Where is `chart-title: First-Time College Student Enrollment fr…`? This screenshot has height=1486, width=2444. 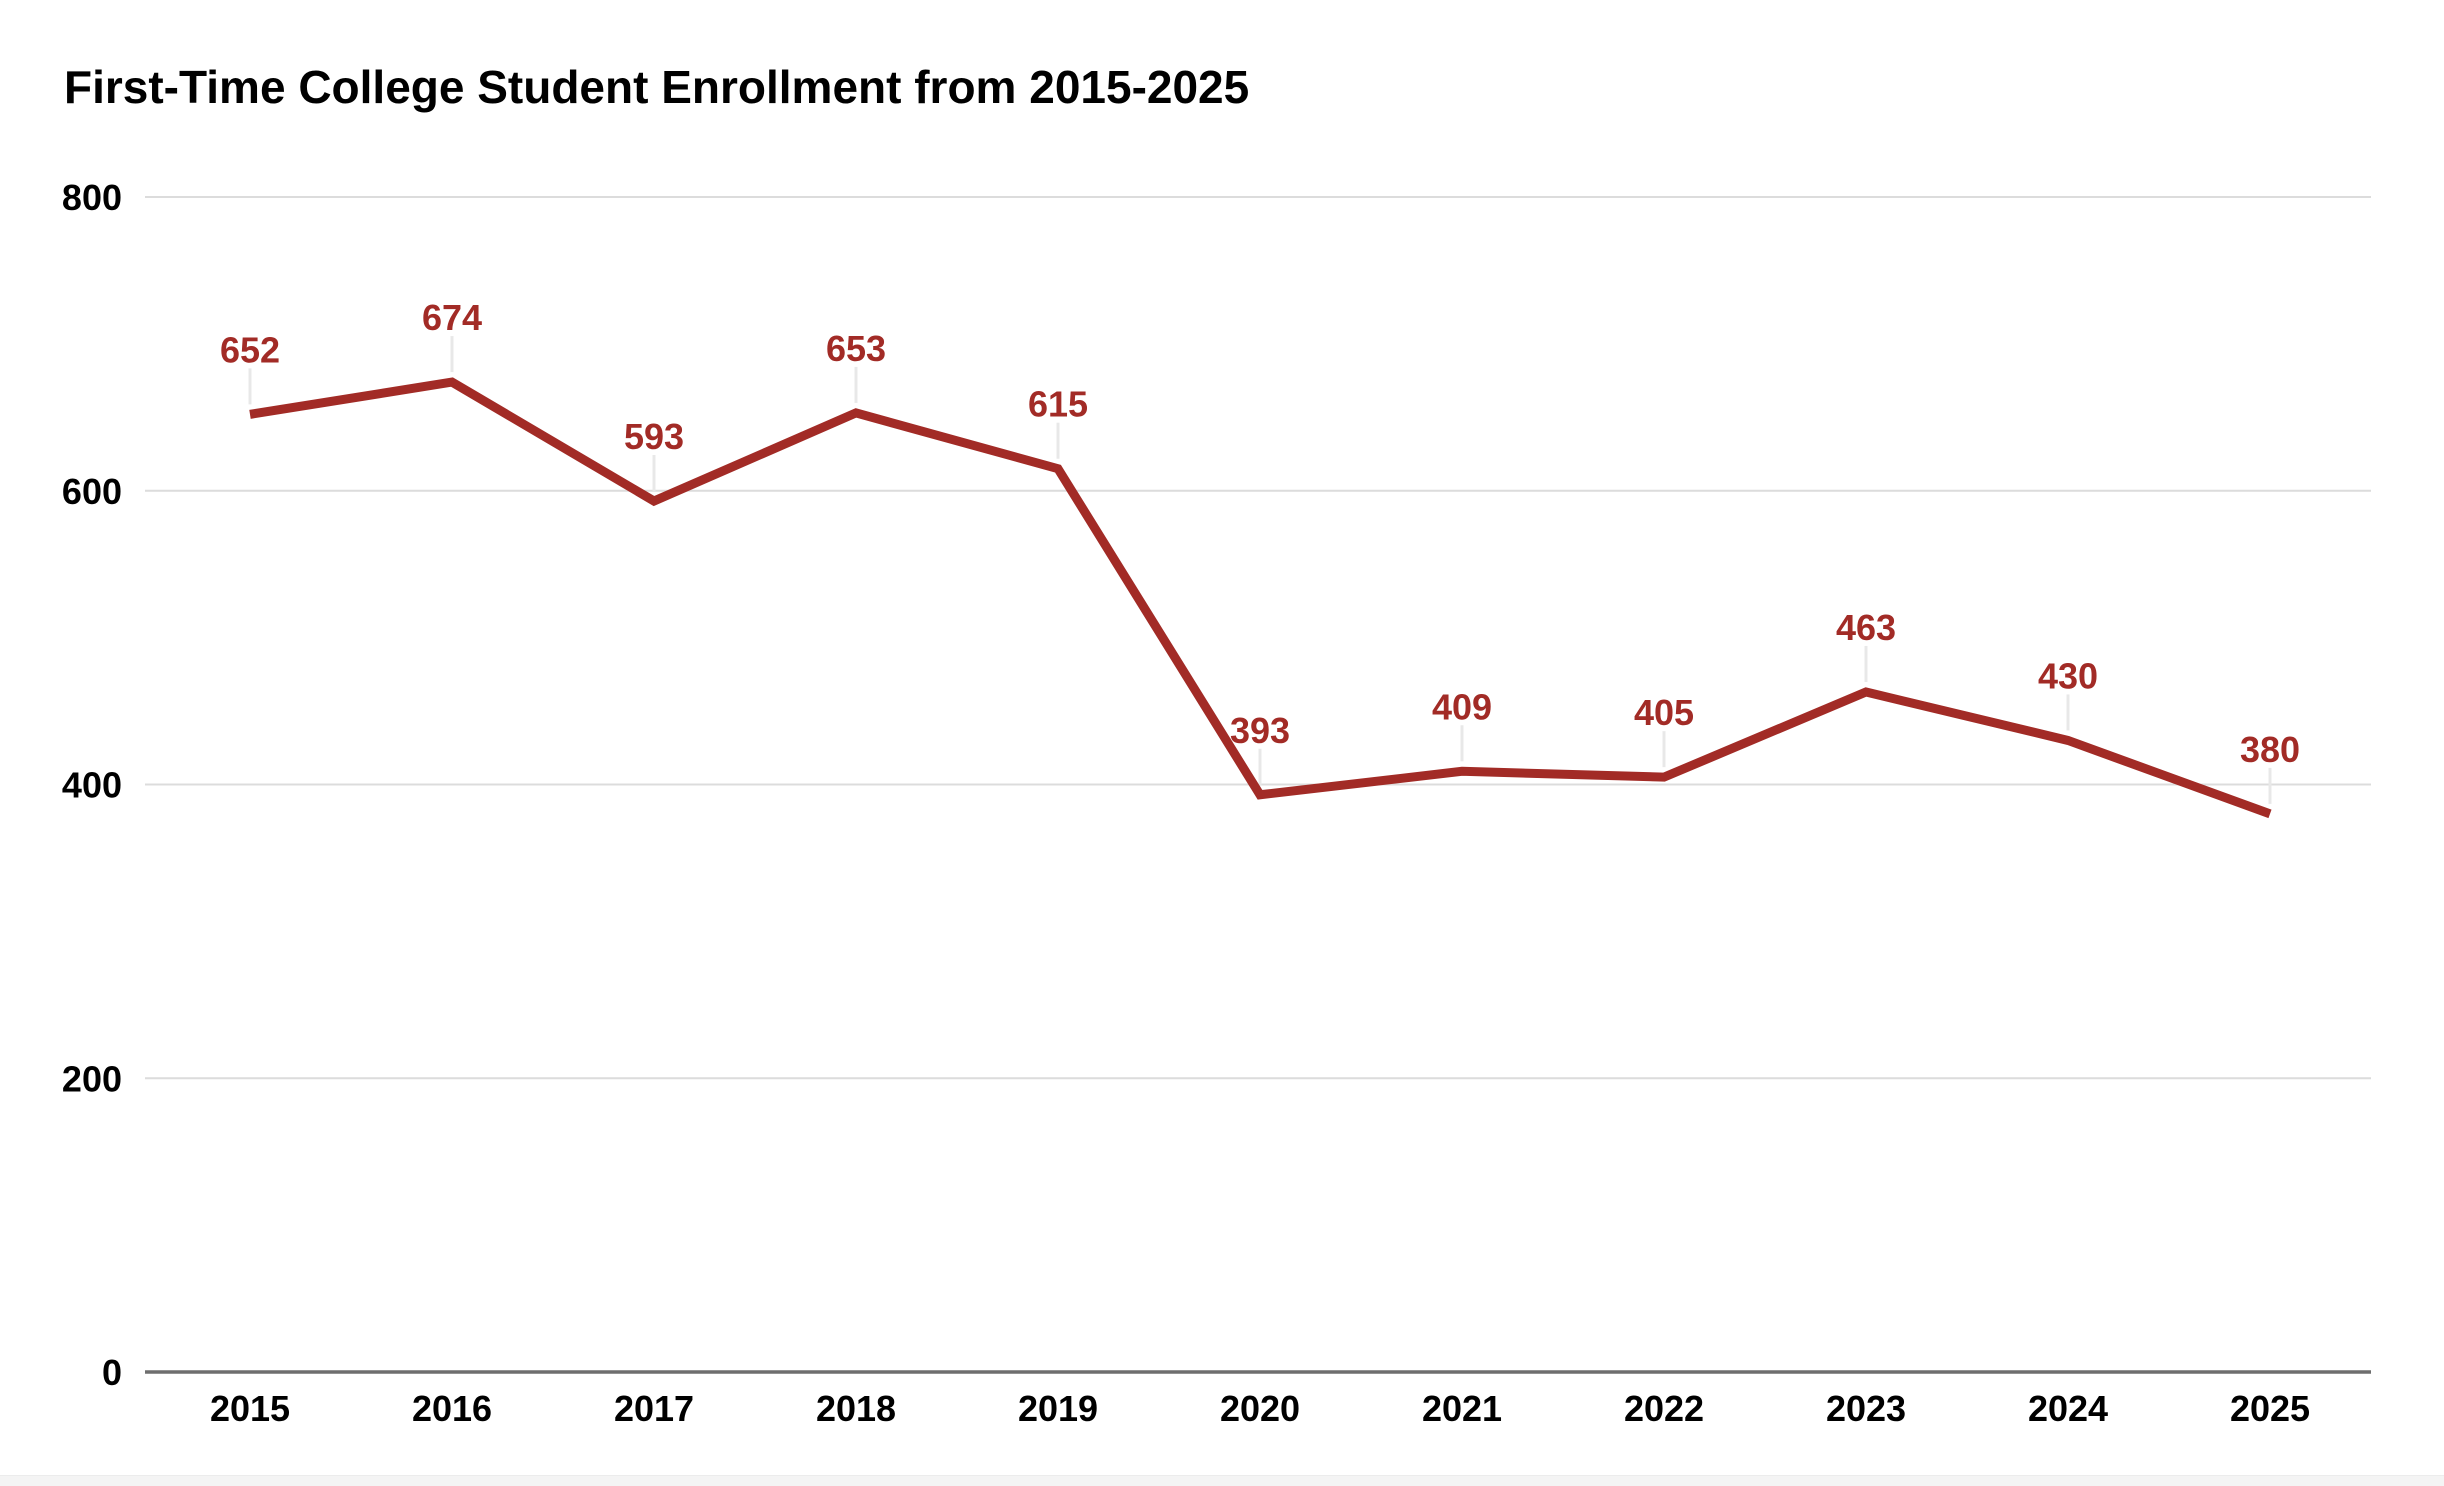
chart-title: First-Time College Student Enrollment fr… is located at coordinates (657, 87).